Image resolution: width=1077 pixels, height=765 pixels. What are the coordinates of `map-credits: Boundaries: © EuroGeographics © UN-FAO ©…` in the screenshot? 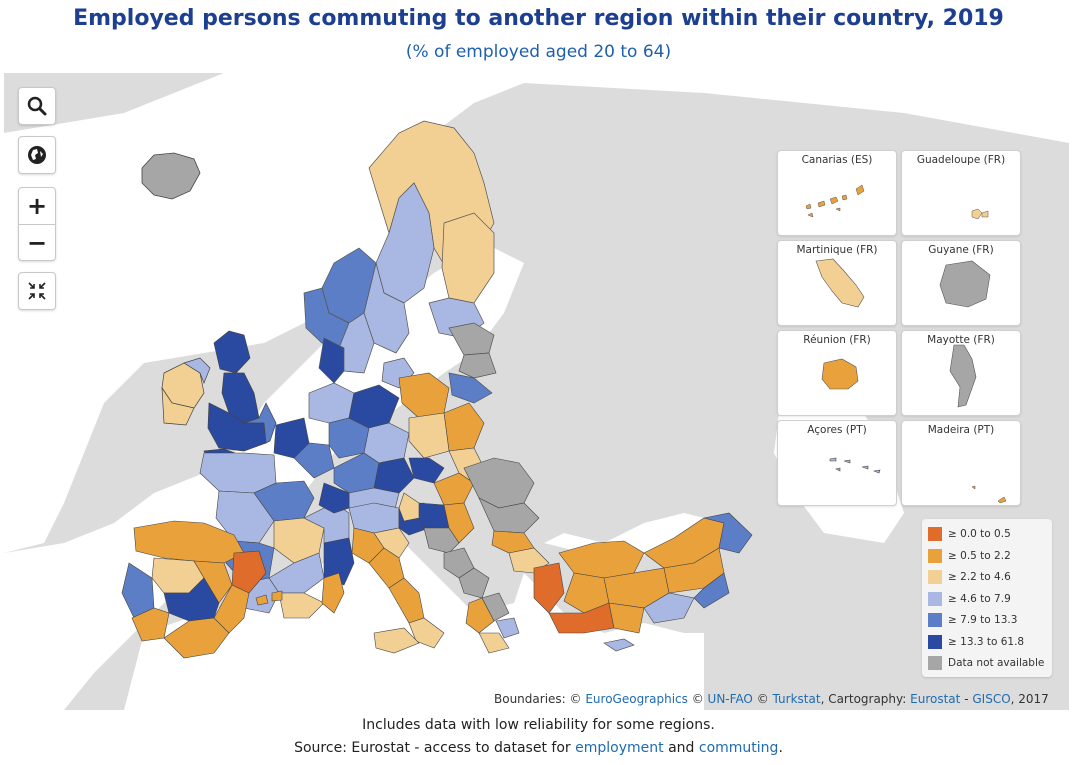 It's located at (771, 699).